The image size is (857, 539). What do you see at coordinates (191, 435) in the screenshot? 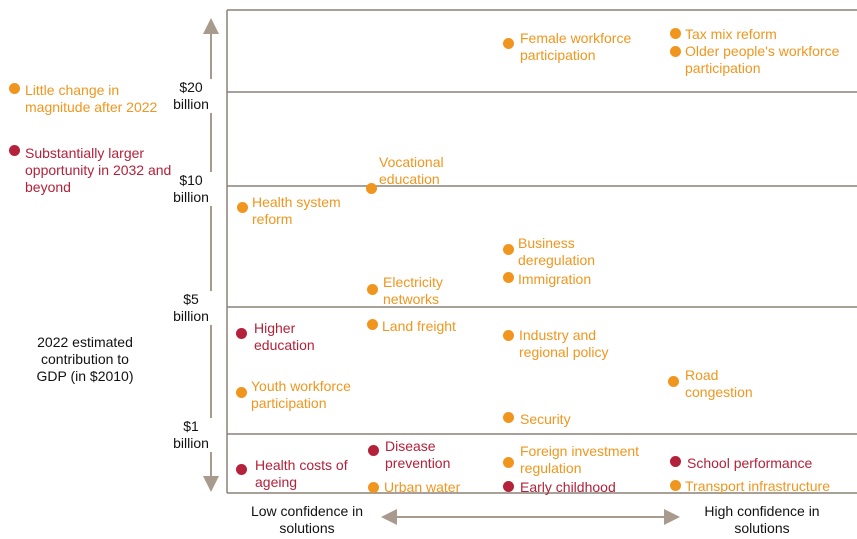
I see `y-tick: $1 billion` at bounding box center [191, 435].